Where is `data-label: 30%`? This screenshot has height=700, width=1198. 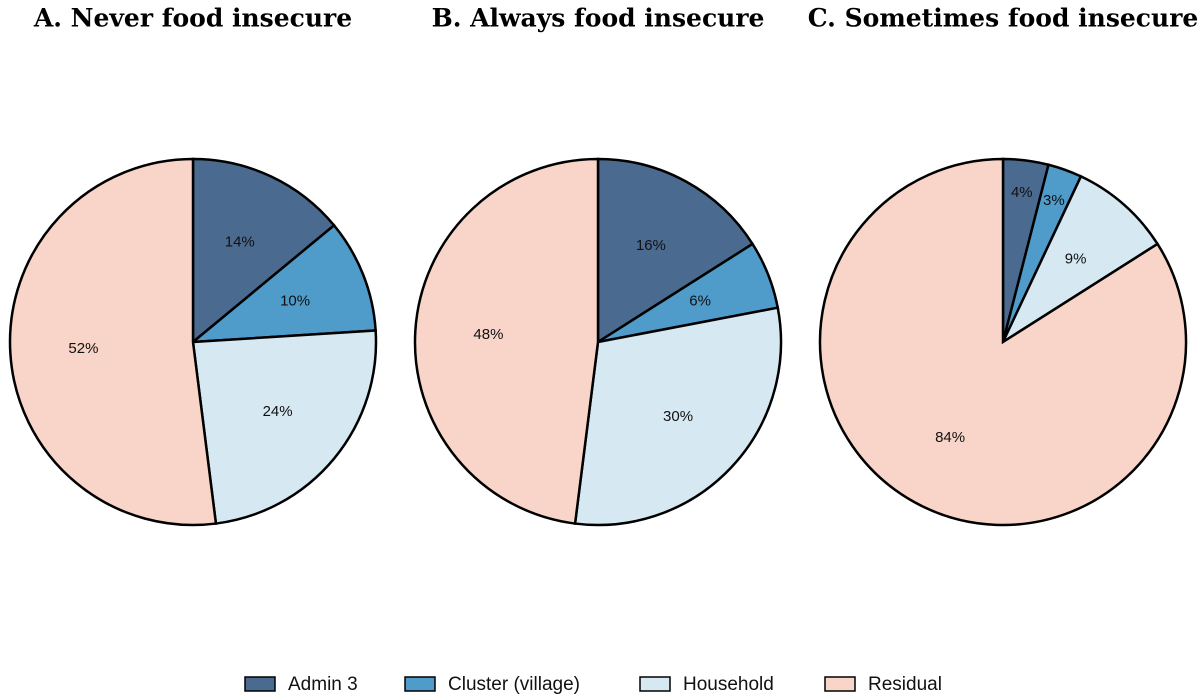 data-label: 30% is located at coordinates (678, 416).